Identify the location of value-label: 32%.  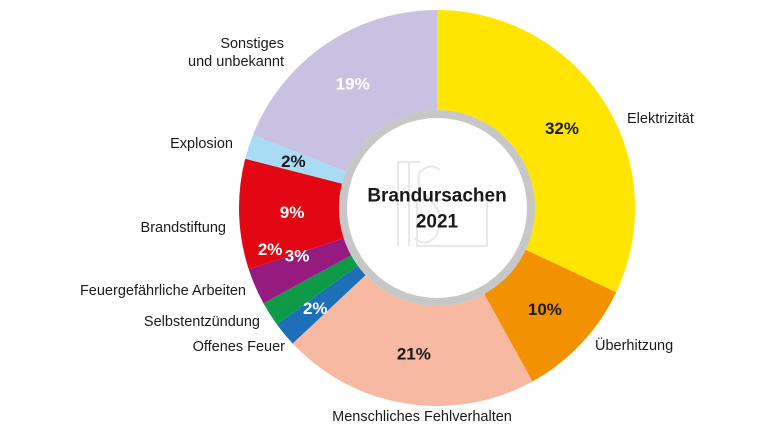
(562, 128).